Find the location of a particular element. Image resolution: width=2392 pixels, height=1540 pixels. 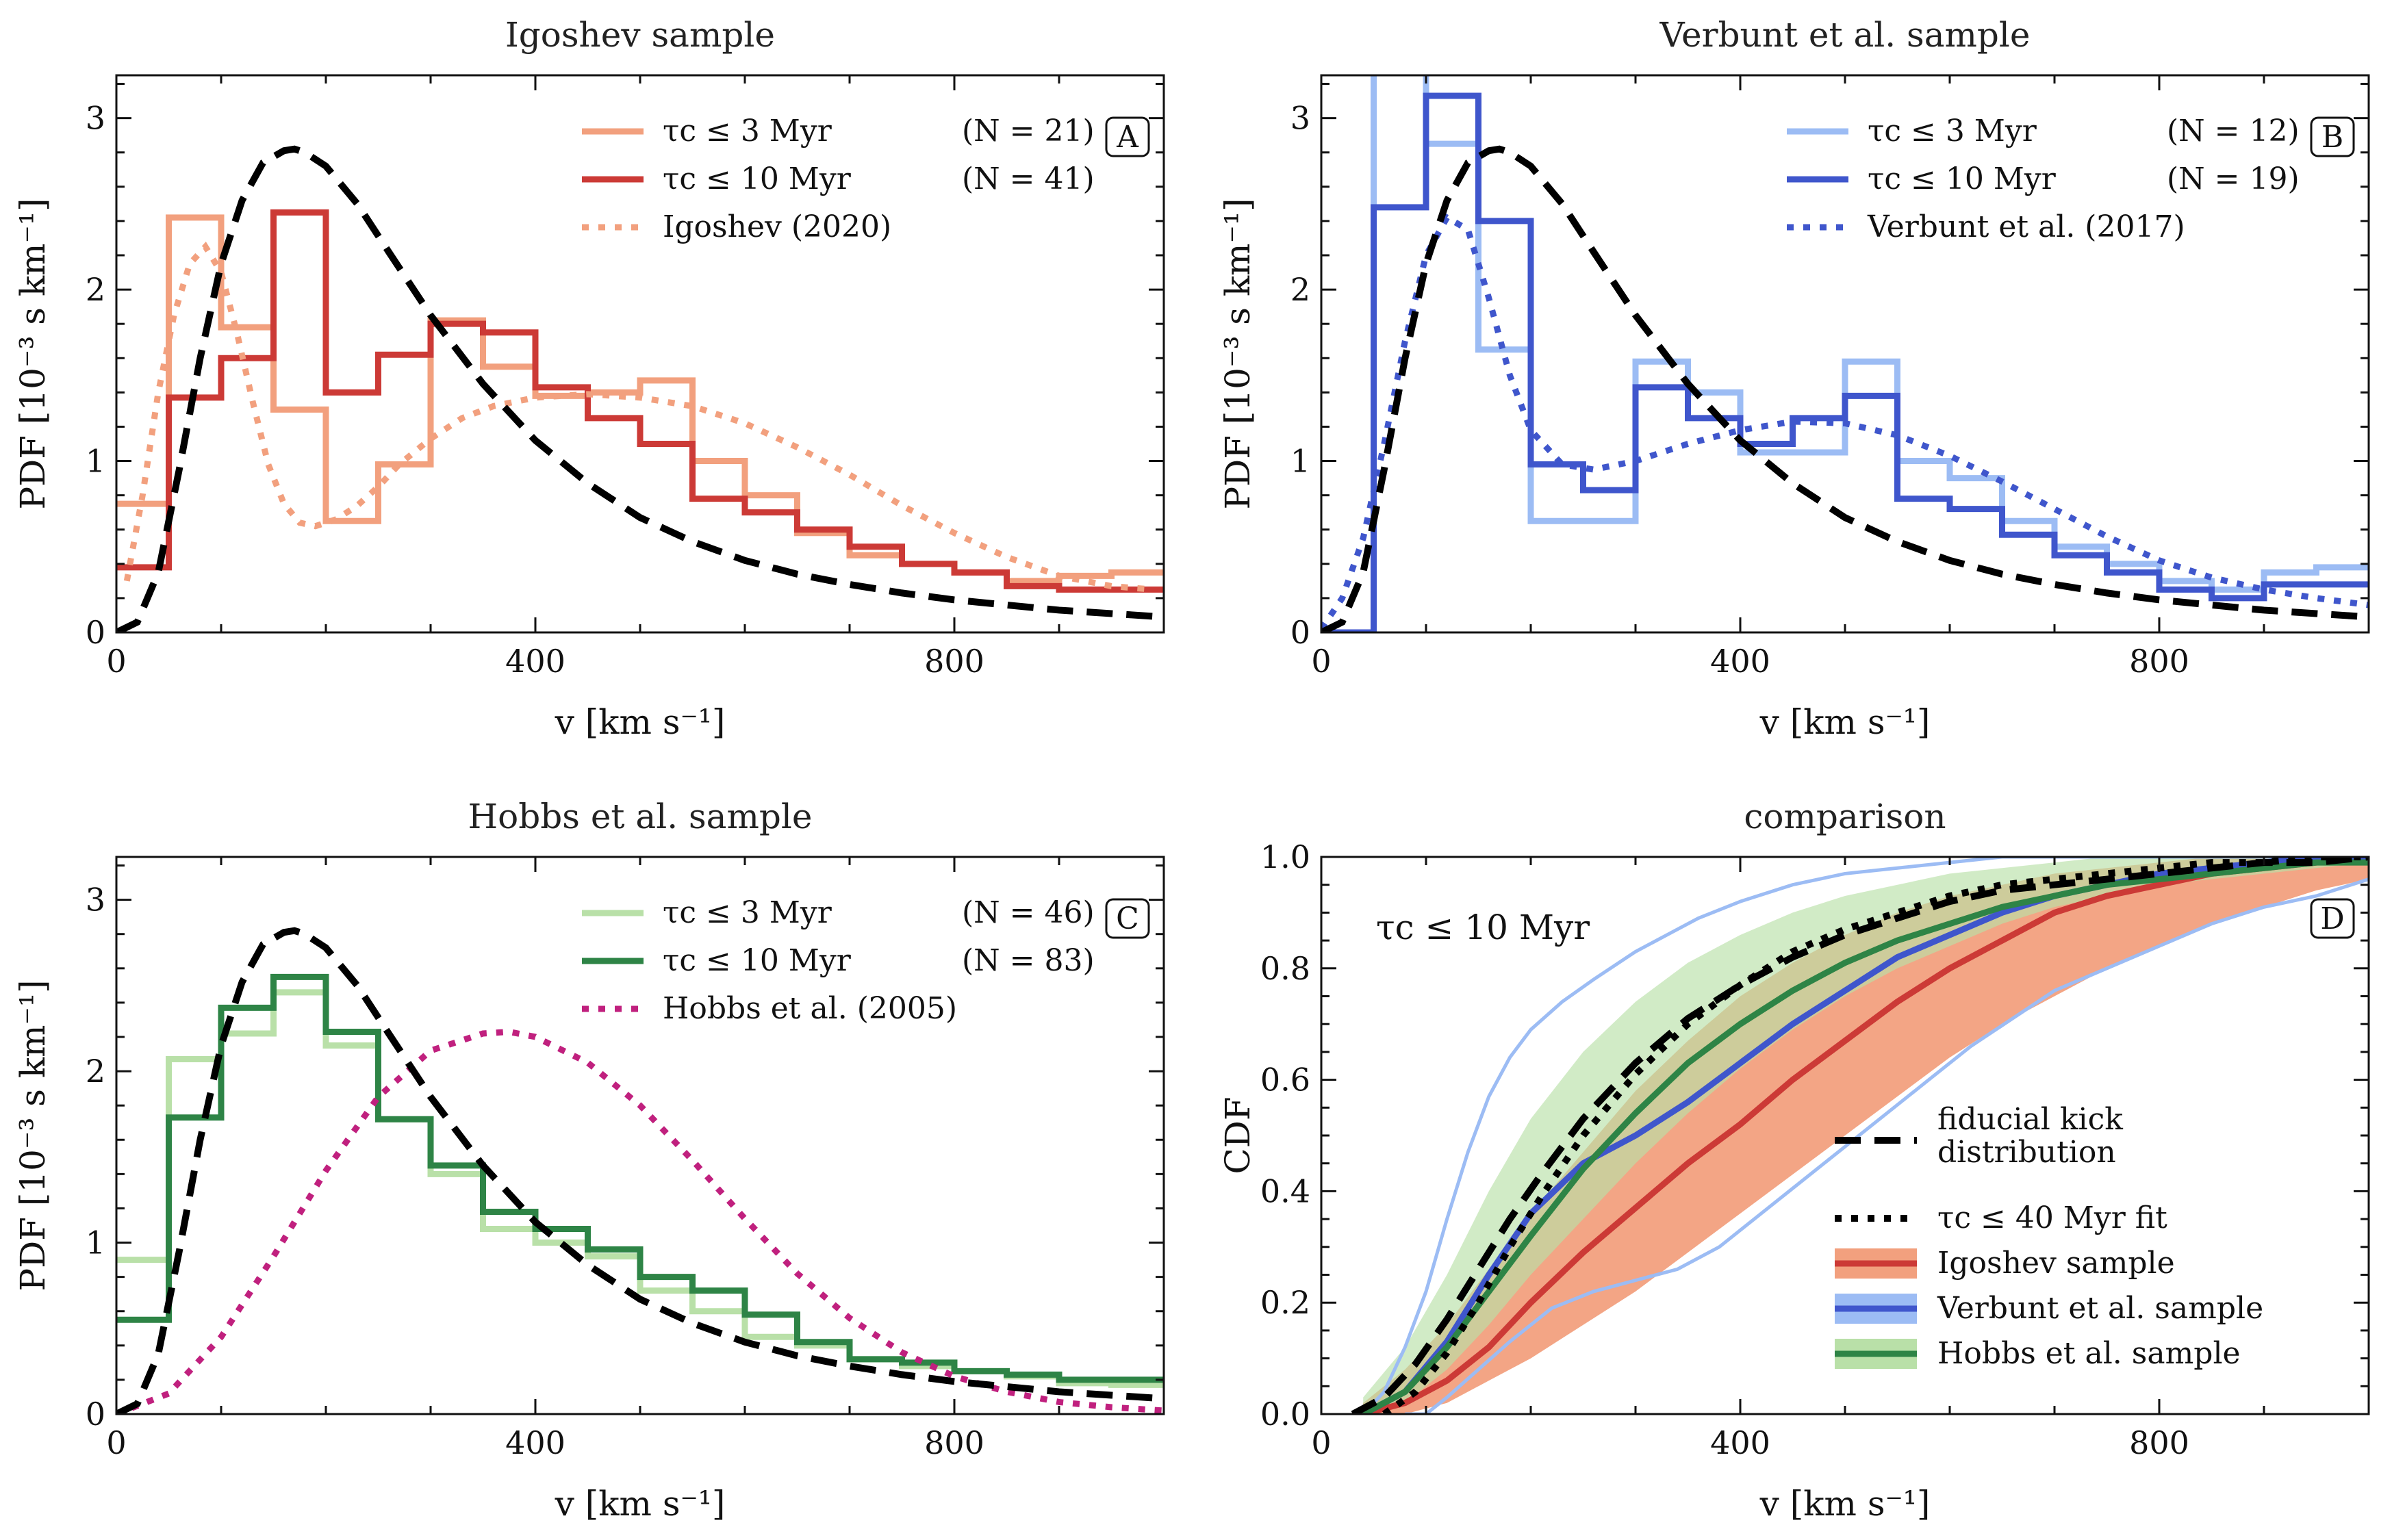

y-tick-label: 0.4 is located at coordinates (1285, 1190).